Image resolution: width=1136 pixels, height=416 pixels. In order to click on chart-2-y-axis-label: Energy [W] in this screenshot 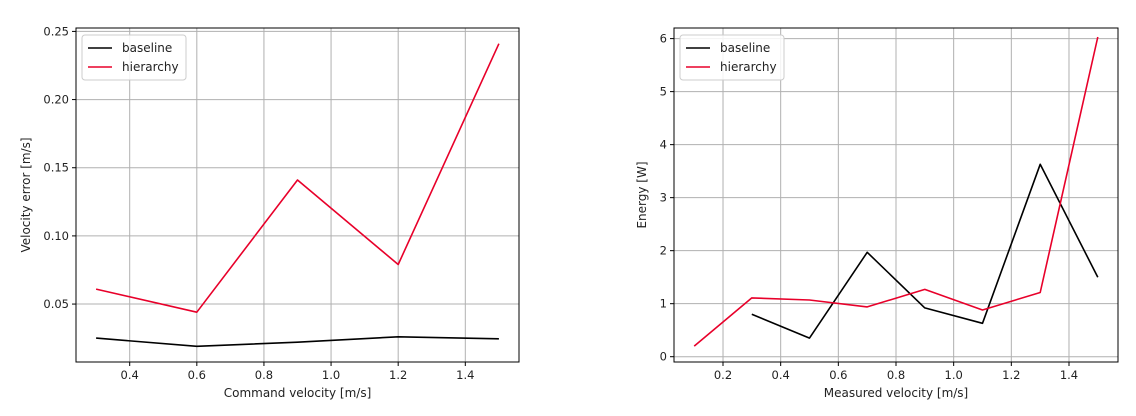, I will do `click(642, 194)`.